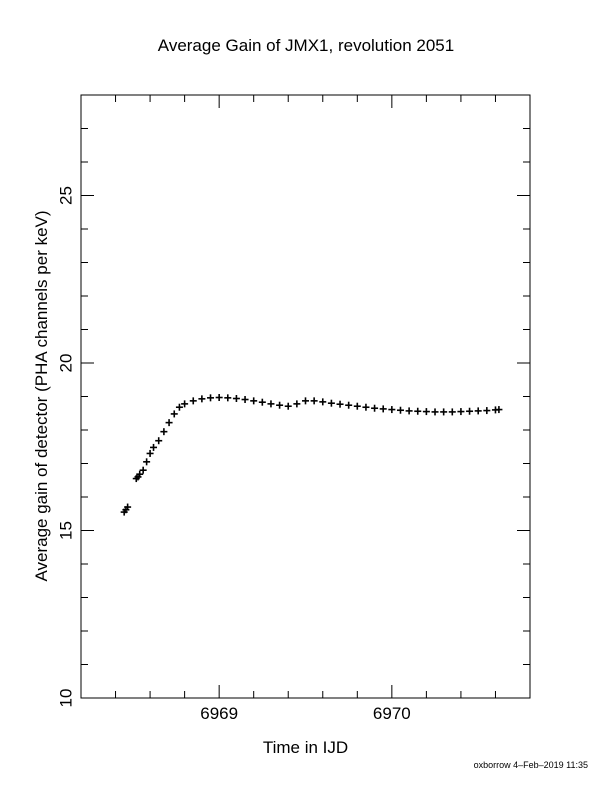 This screenshot has width=612, height=792. I want to click on chart-title: Average Gain of JMX1, revolution 2051, so click(306, 45).